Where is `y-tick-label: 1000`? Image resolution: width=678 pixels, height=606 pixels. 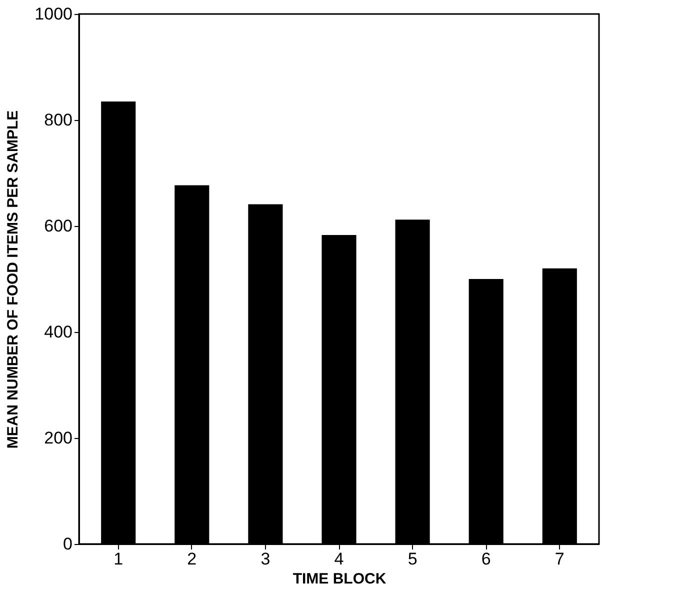 y-tick-label: 1000 is located at coordinates (53, 14).